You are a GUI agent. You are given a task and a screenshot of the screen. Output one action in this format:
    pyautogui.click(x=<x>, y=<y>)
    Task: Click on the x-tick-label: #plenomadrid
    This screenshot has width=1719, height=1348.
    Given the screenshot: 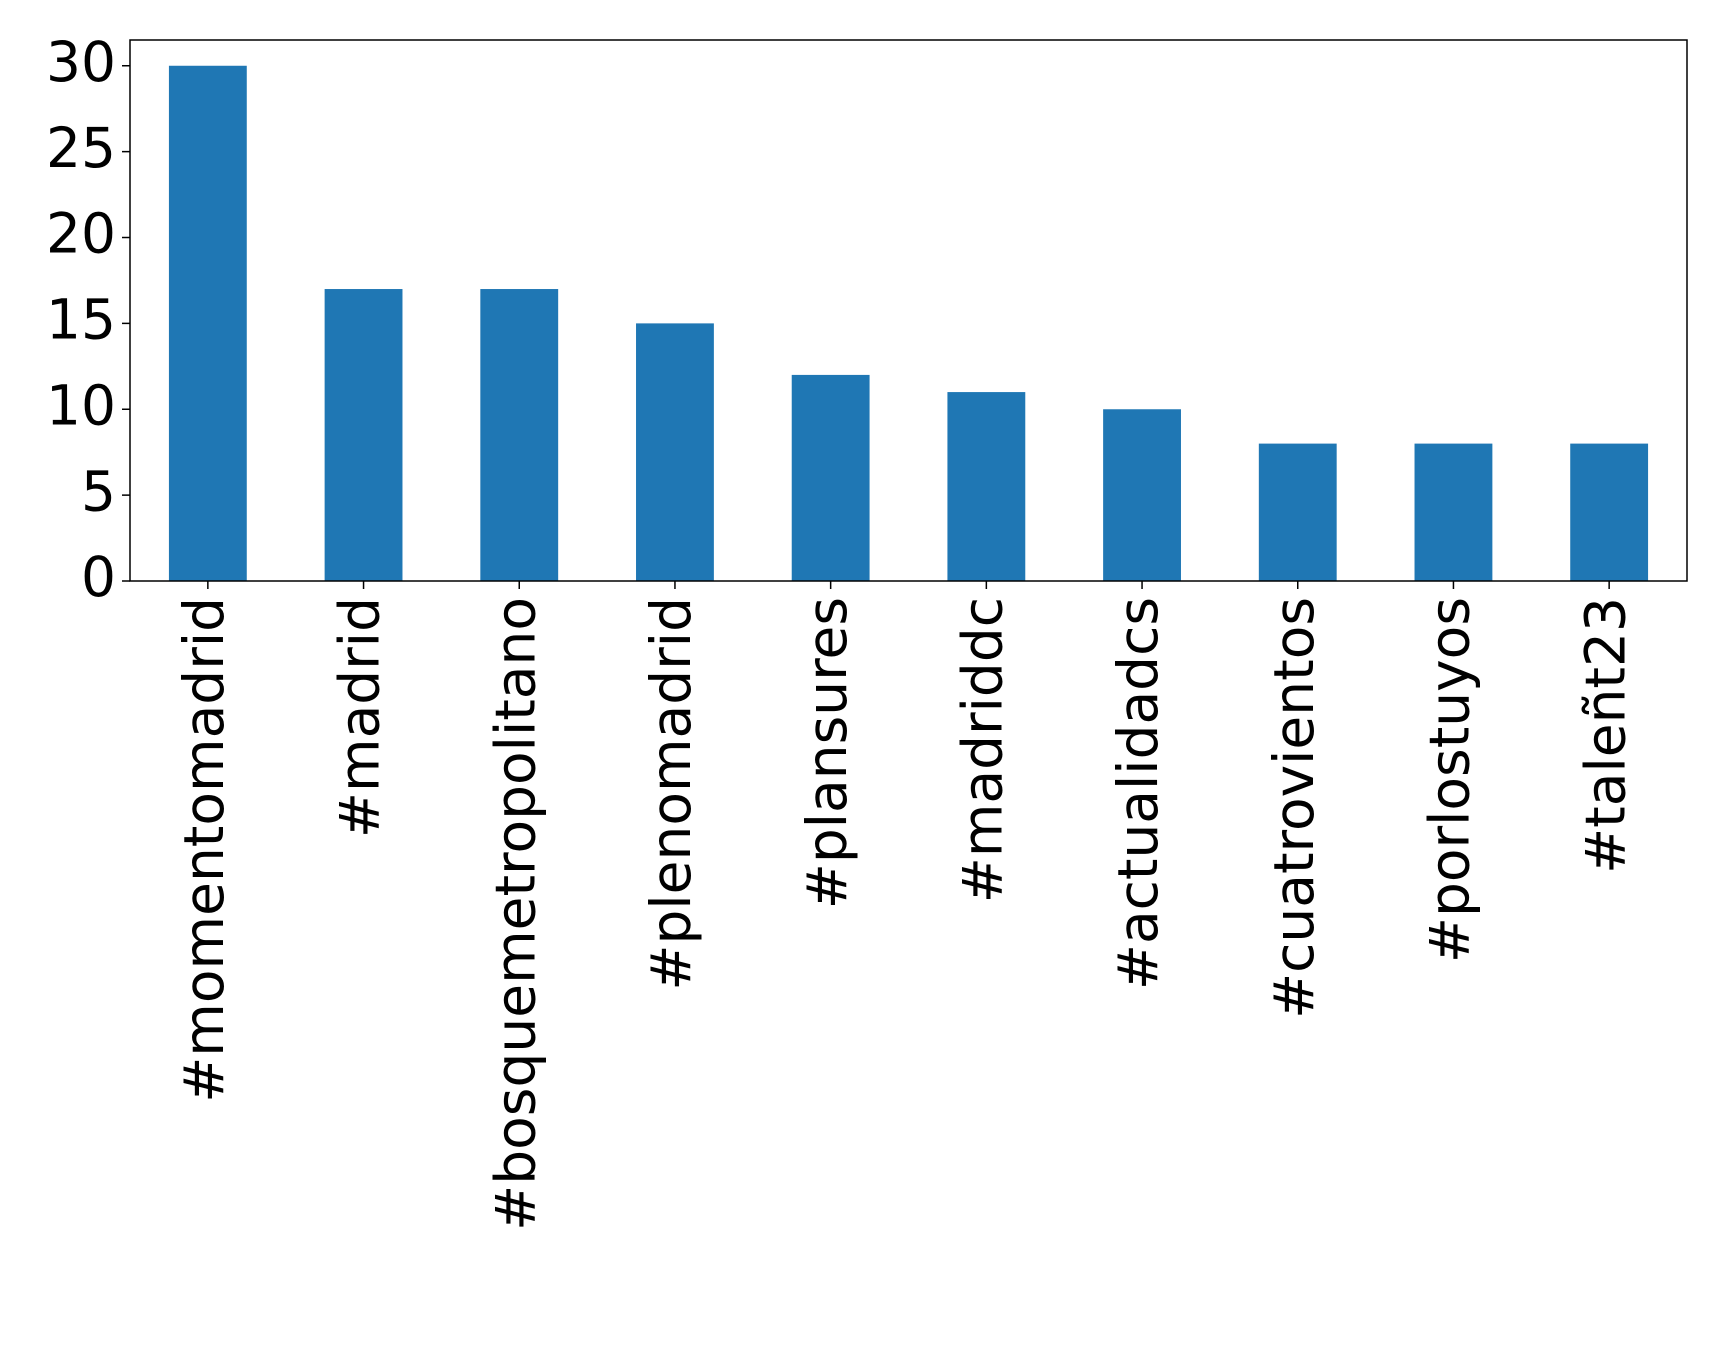 What is the action you would take?
    pyautogui.click(x=671, y=794)
    